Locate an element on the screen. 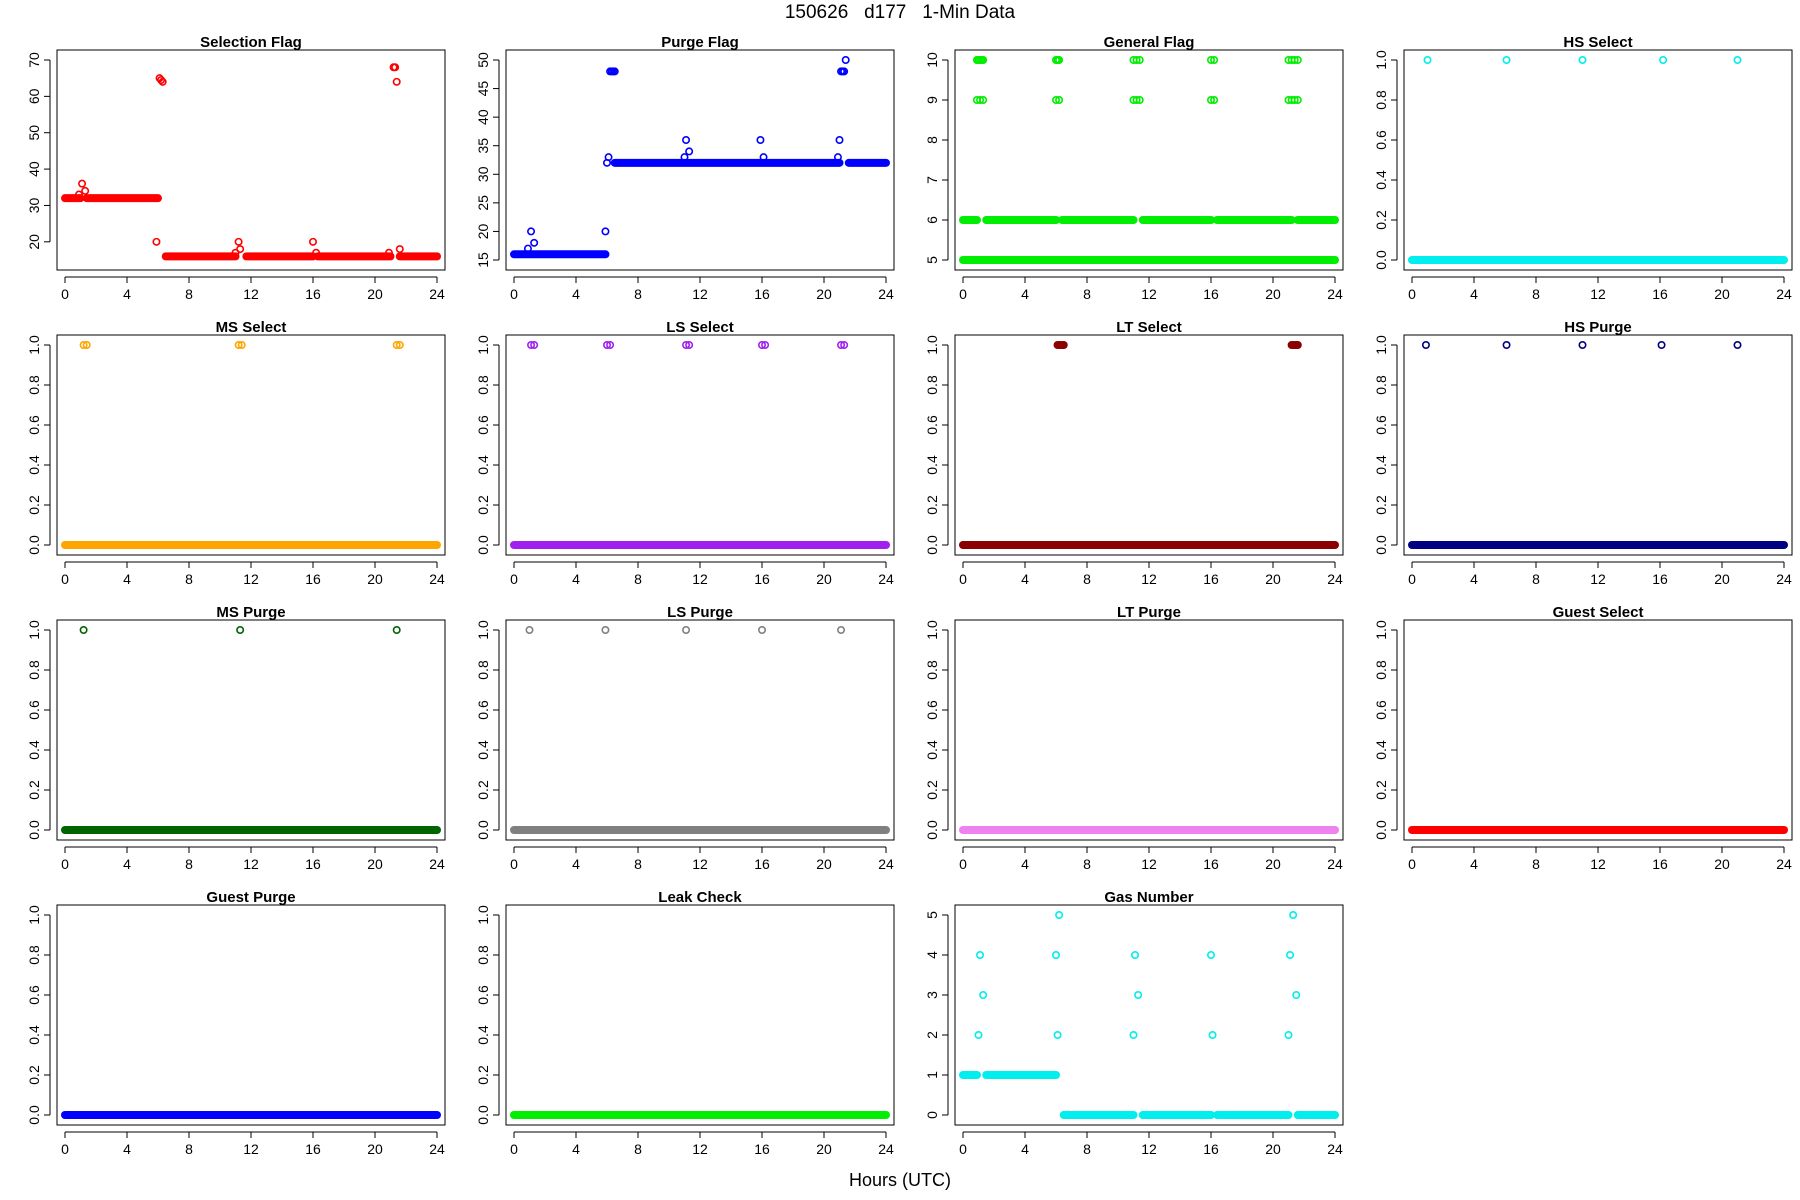  panel-title: Selection Flag is located at coordinates (251, 42).